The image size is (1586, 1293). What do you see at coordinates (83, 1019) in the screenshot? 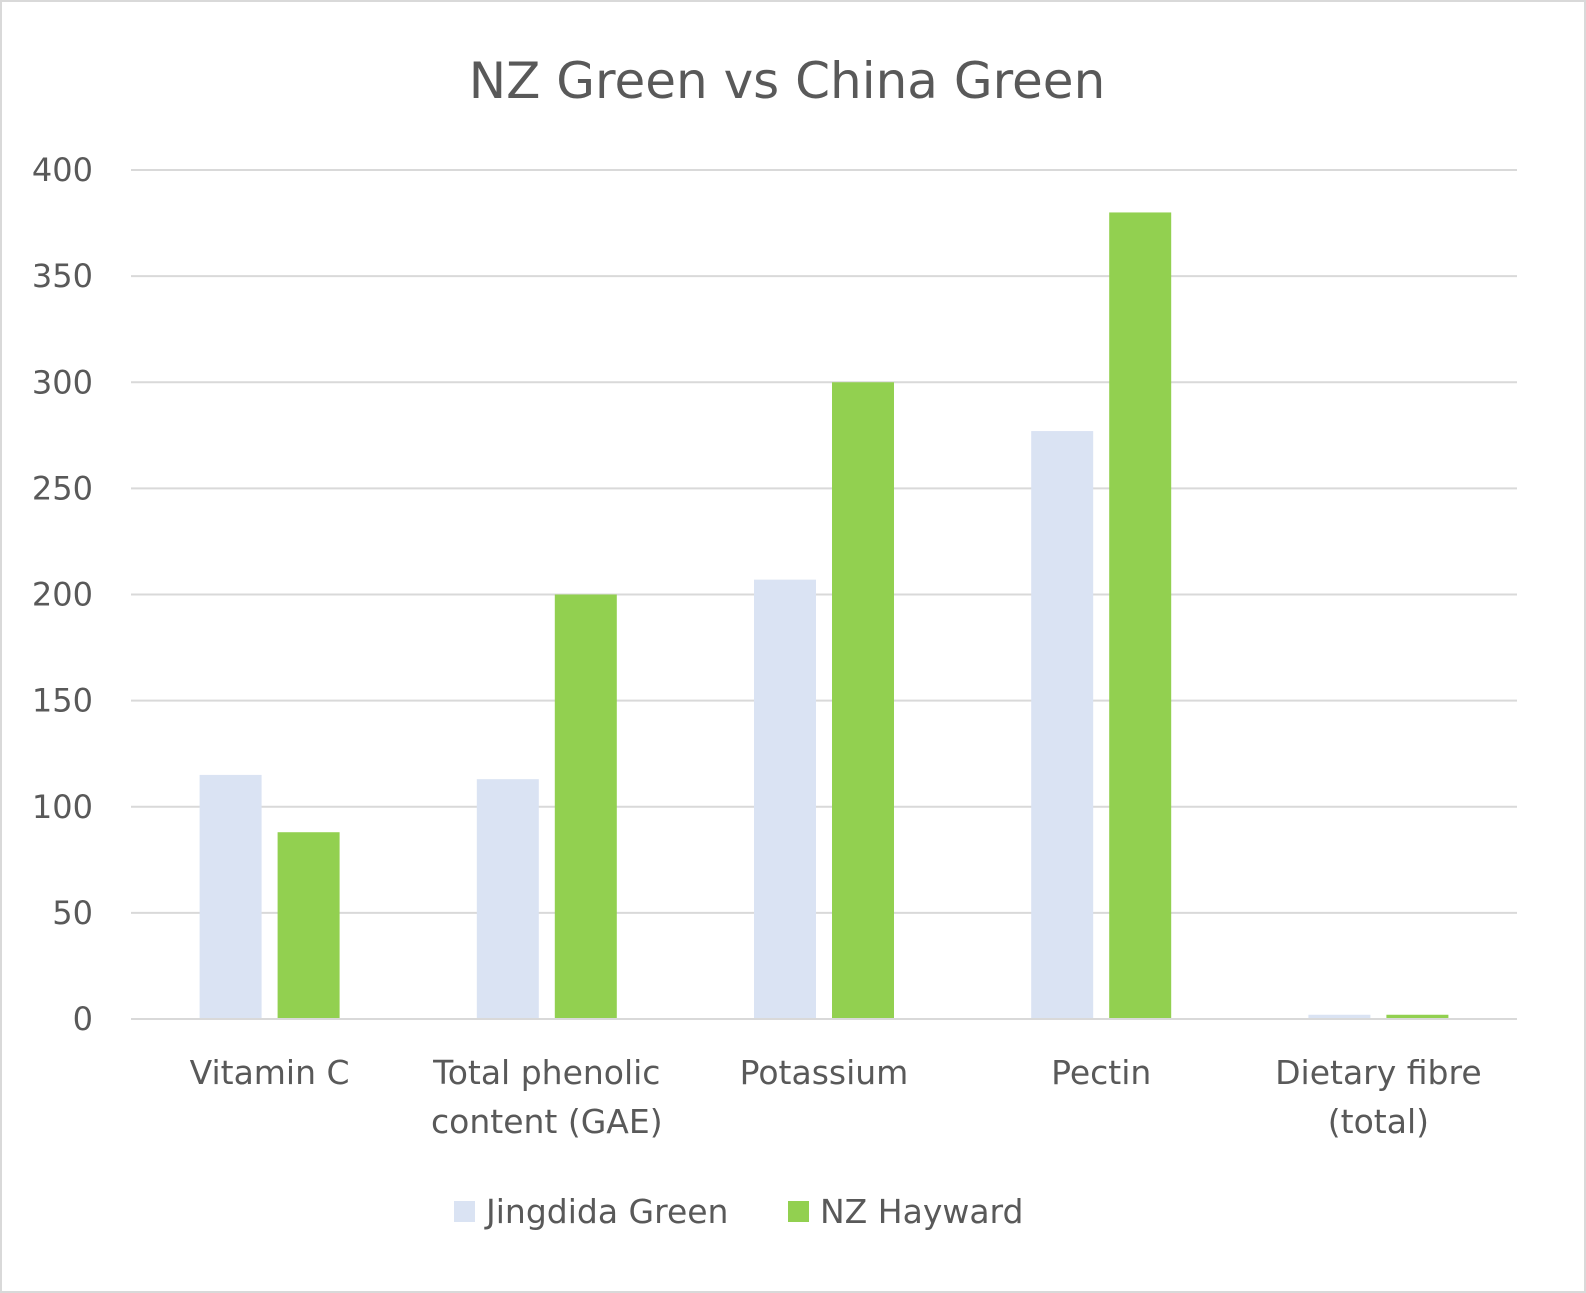
I see `y-tick-label: 0` at bounding box center [83, 1019].